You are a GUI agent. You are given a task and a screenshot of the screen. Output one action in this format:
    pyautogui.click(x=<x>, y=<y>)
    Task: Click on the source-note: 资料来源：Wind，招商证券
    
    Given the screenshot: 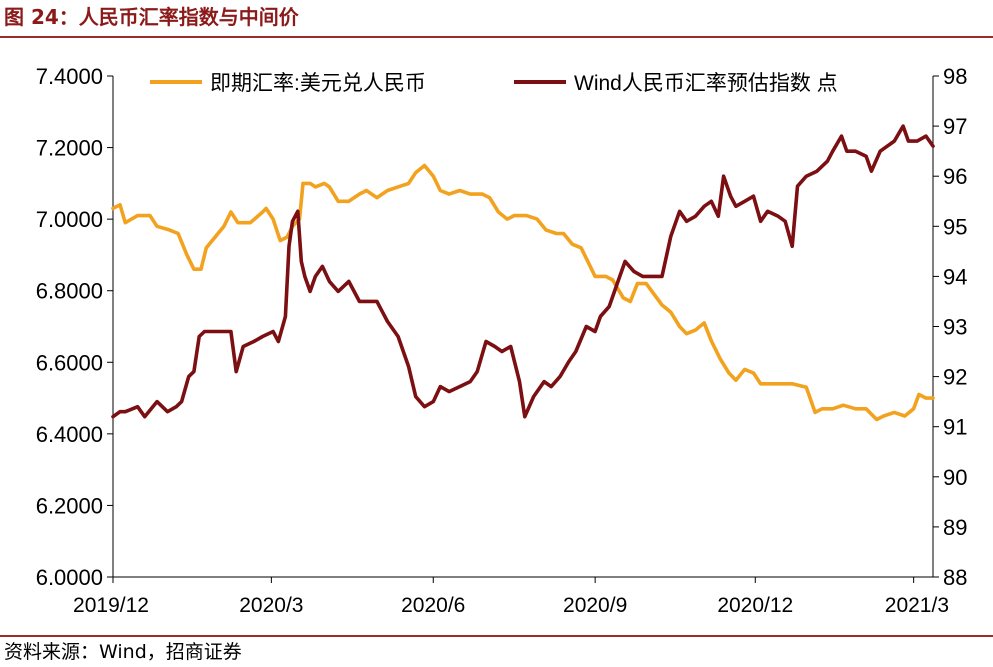 What is the action you would take?
    pyautogui.click(x=123, y=652)
    